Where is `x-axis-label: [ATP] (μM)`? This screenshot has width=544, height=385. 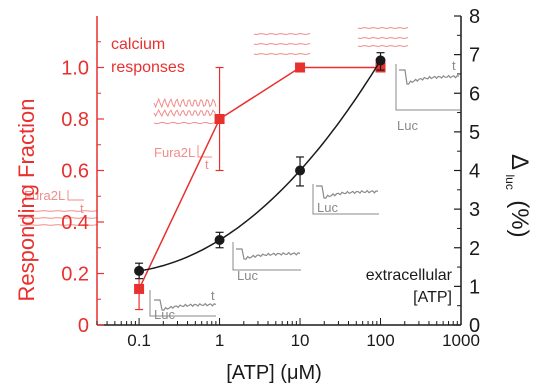
x-axis-label: [ATP] (μM) is located at coordinates (274, 373).